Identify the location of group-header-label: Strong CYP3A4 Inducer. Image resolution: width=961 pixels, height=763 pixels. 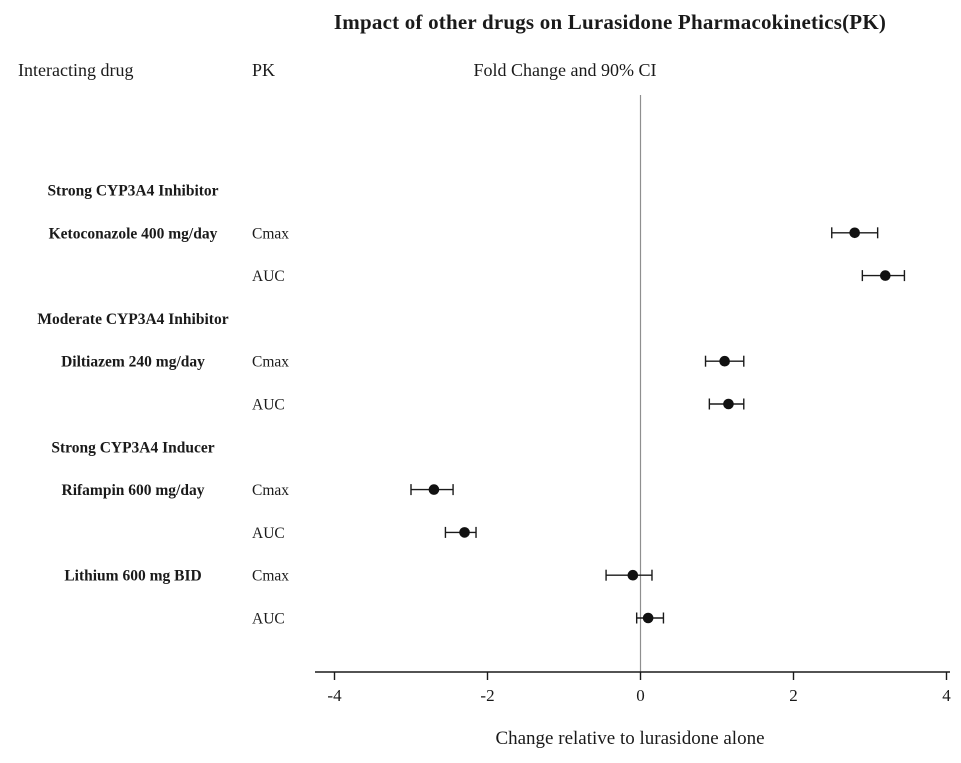
(132, 447).